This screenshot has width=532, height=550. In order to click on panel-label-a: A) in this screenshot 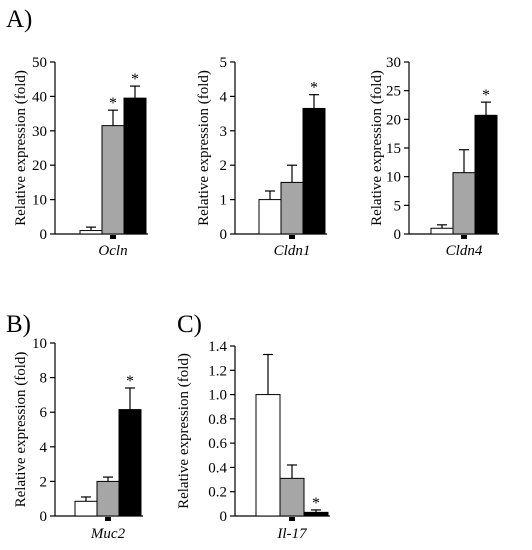, I will do `click(19, 19)`.